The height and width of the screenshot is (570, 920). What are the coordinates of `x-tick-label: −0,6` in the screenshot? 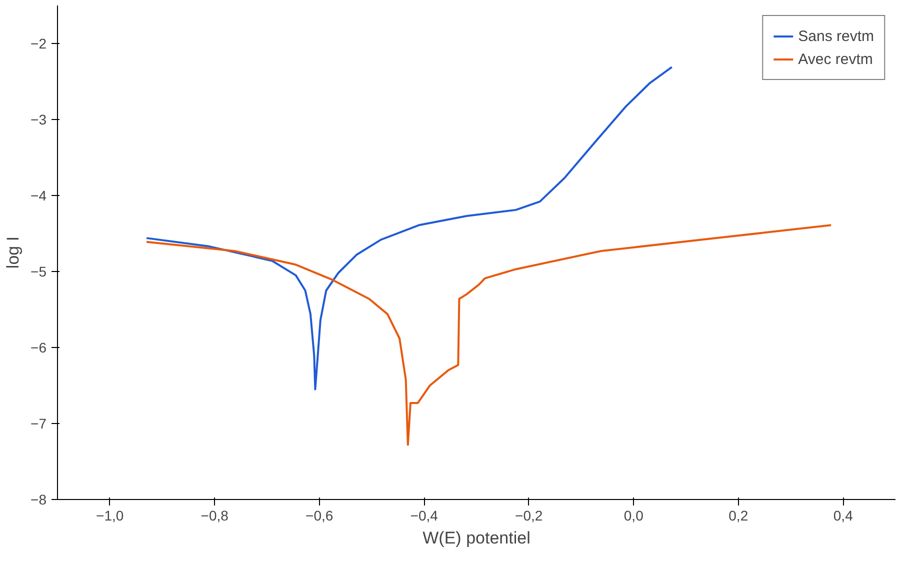 It's located at (320, 516).